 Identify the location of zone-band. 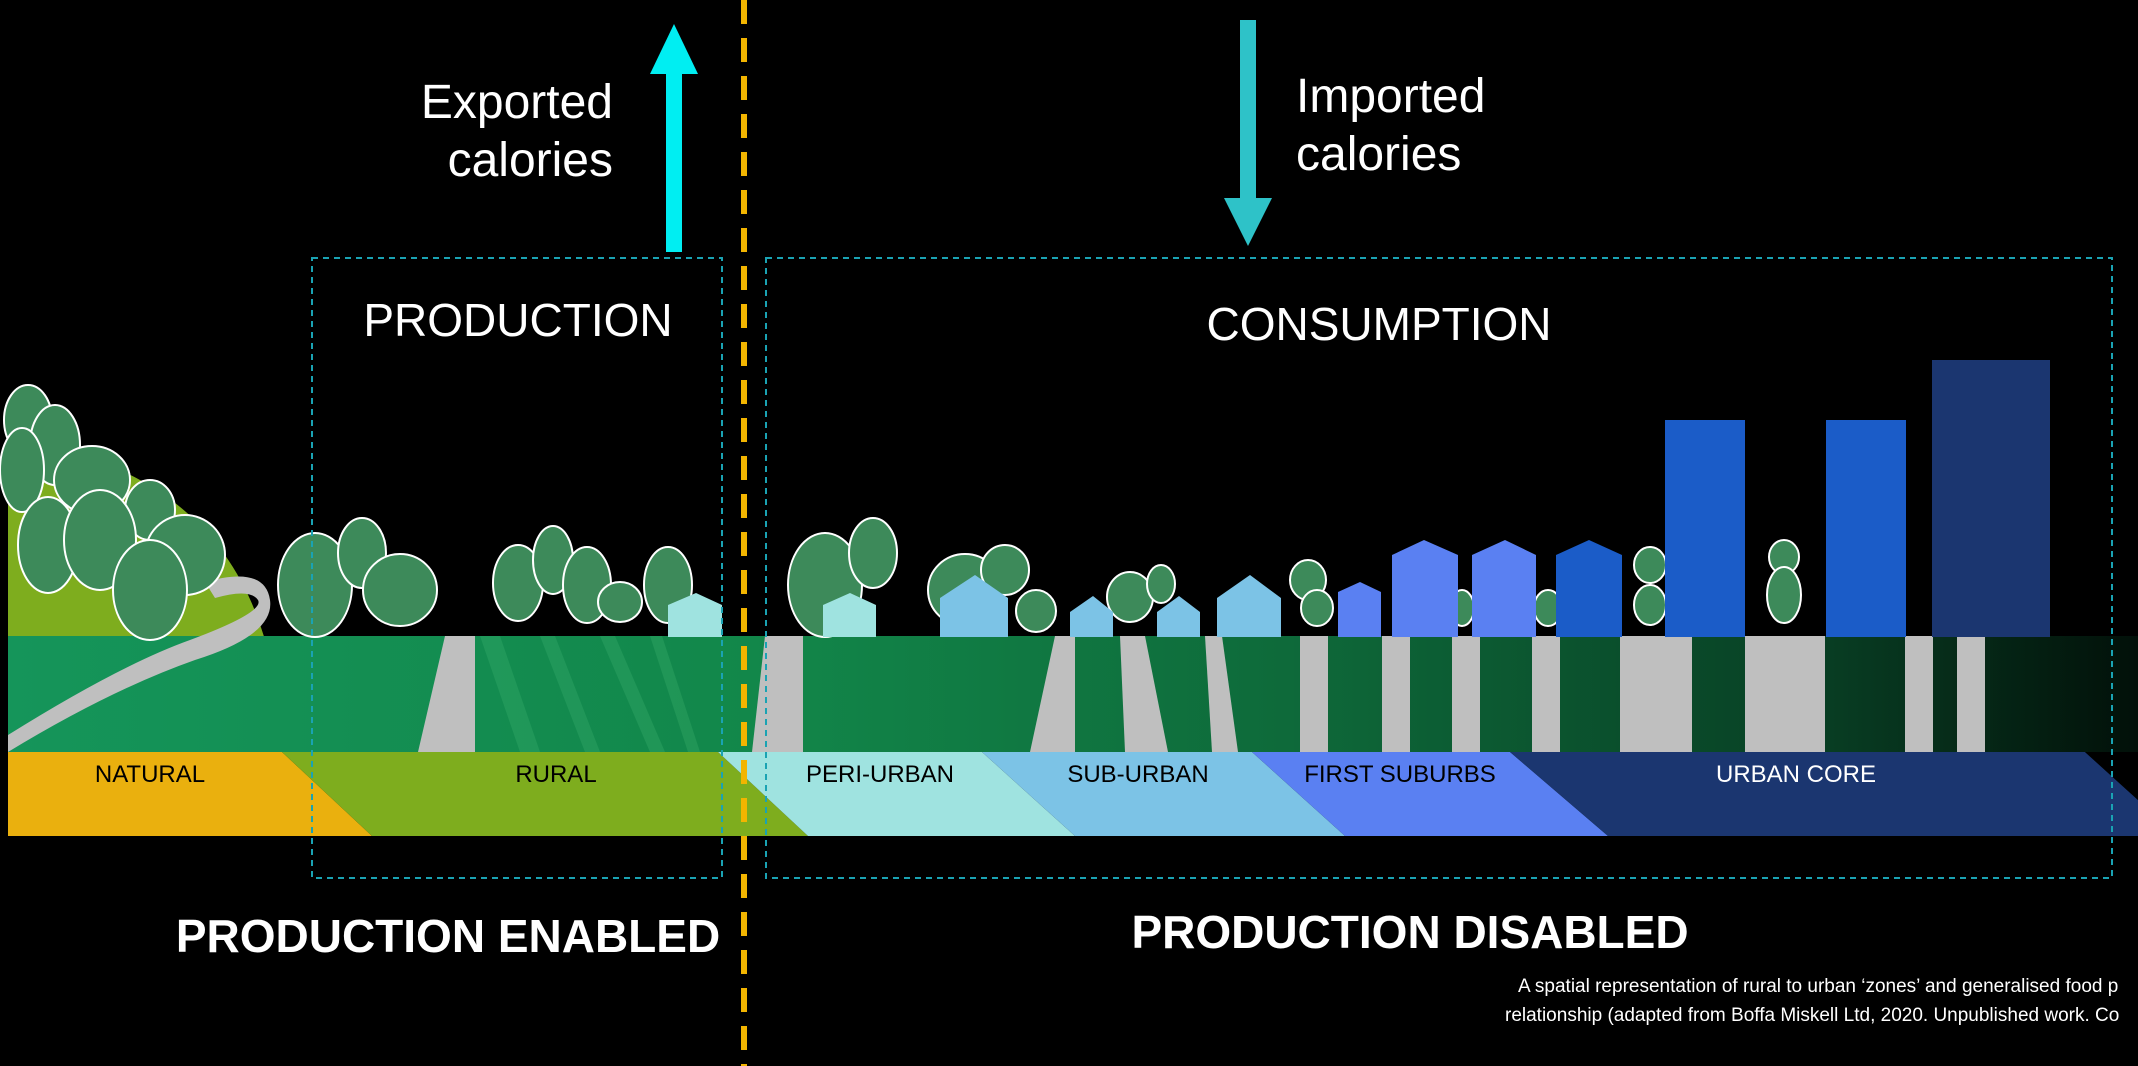
(1073, 794).